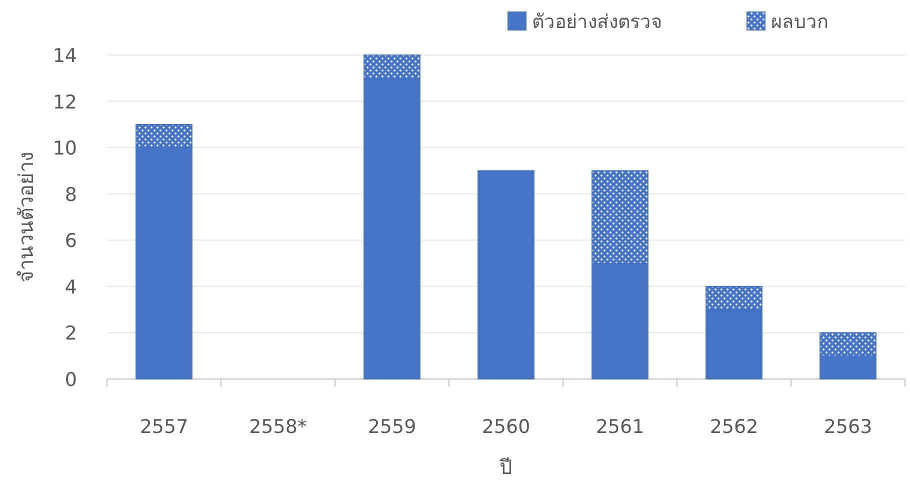  Describe the element at coordinates (597, 22) in the screenshot. I see `legend-label: ตัวอย่างส่งตรวจ` at that location.